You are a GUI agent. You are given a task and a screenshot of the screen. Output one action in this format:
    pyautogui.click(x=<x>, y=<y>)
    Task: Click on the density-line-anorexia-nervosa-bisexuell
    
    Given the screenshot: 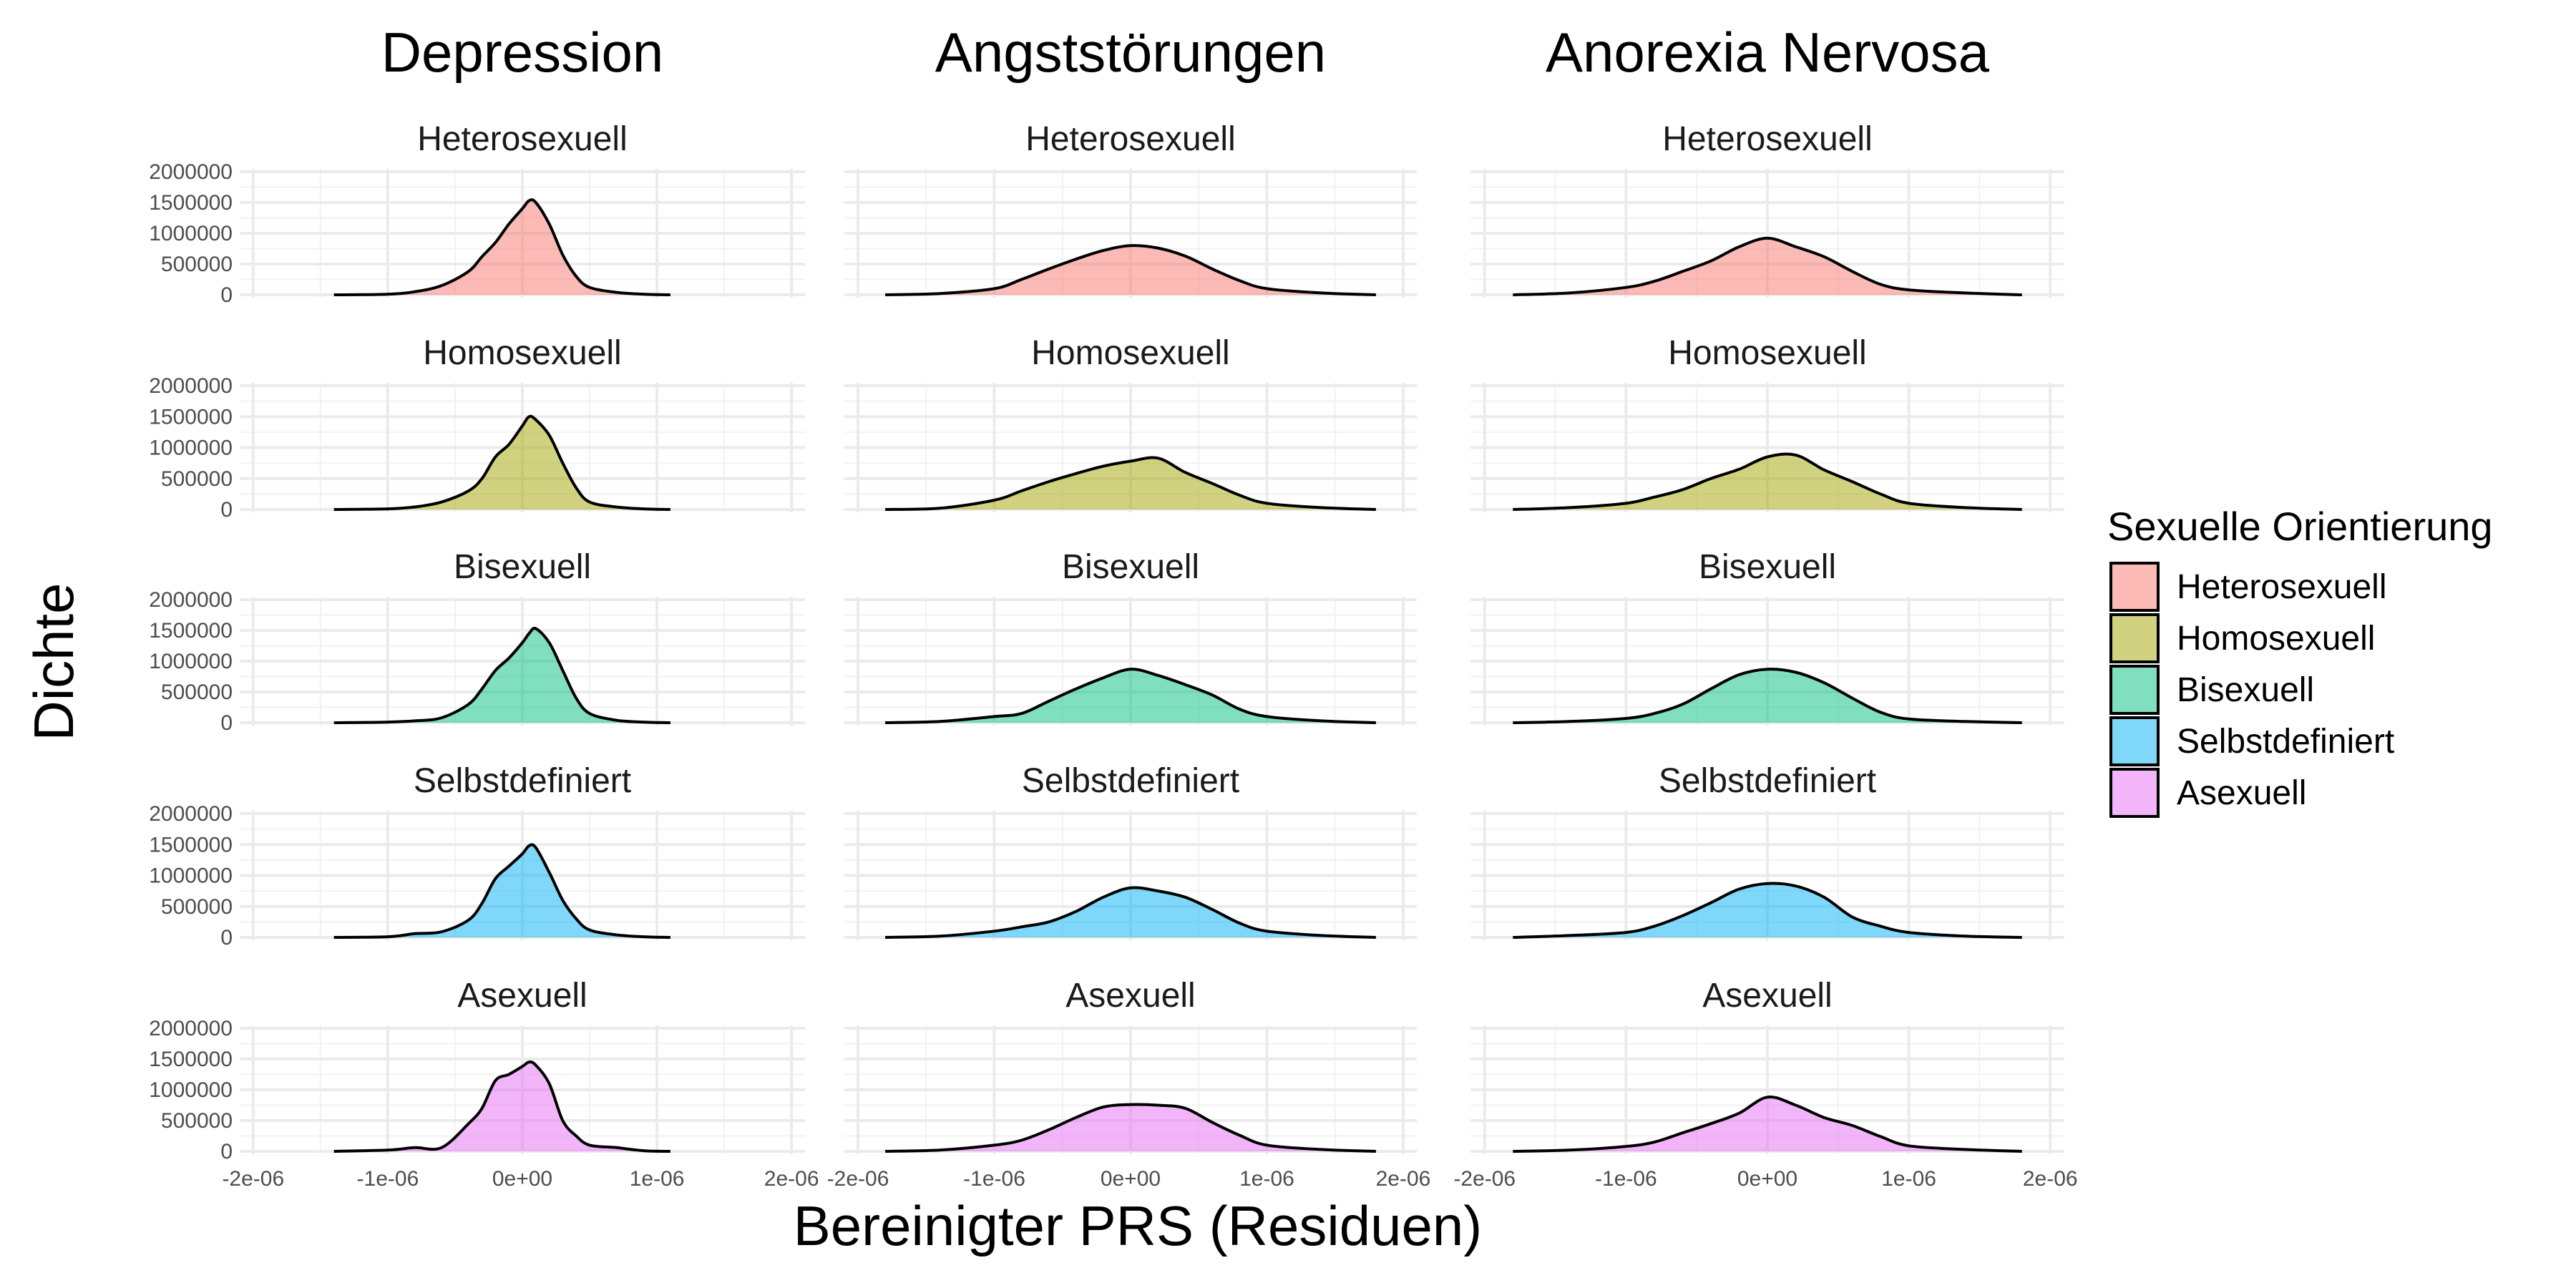 What is the action you would take?
    pyautogui.click(x=1767, y=696)
    